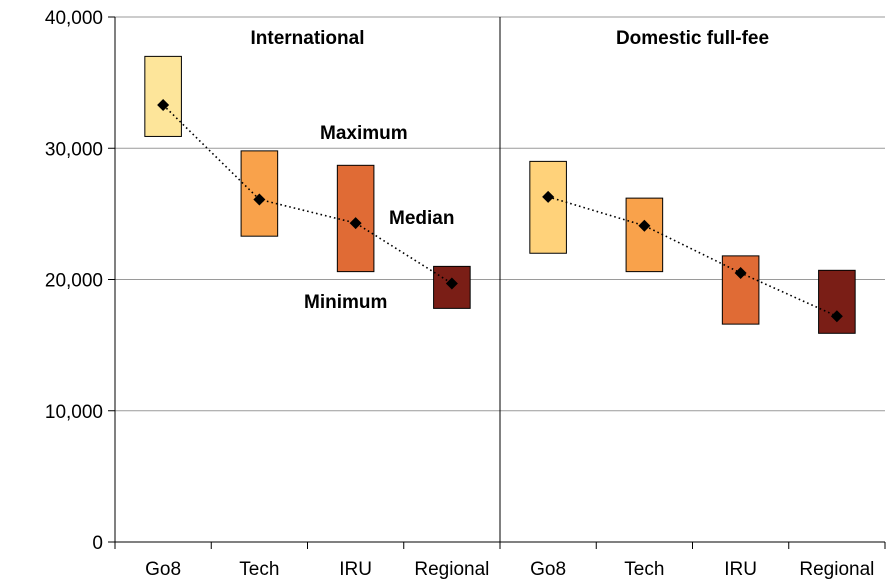 Image resolution: width=896 pixels, height=584 pixels. Describe the element at coordinates (74, 149) in the screenshot. I see `y-tick-label: 30,000` at that location.